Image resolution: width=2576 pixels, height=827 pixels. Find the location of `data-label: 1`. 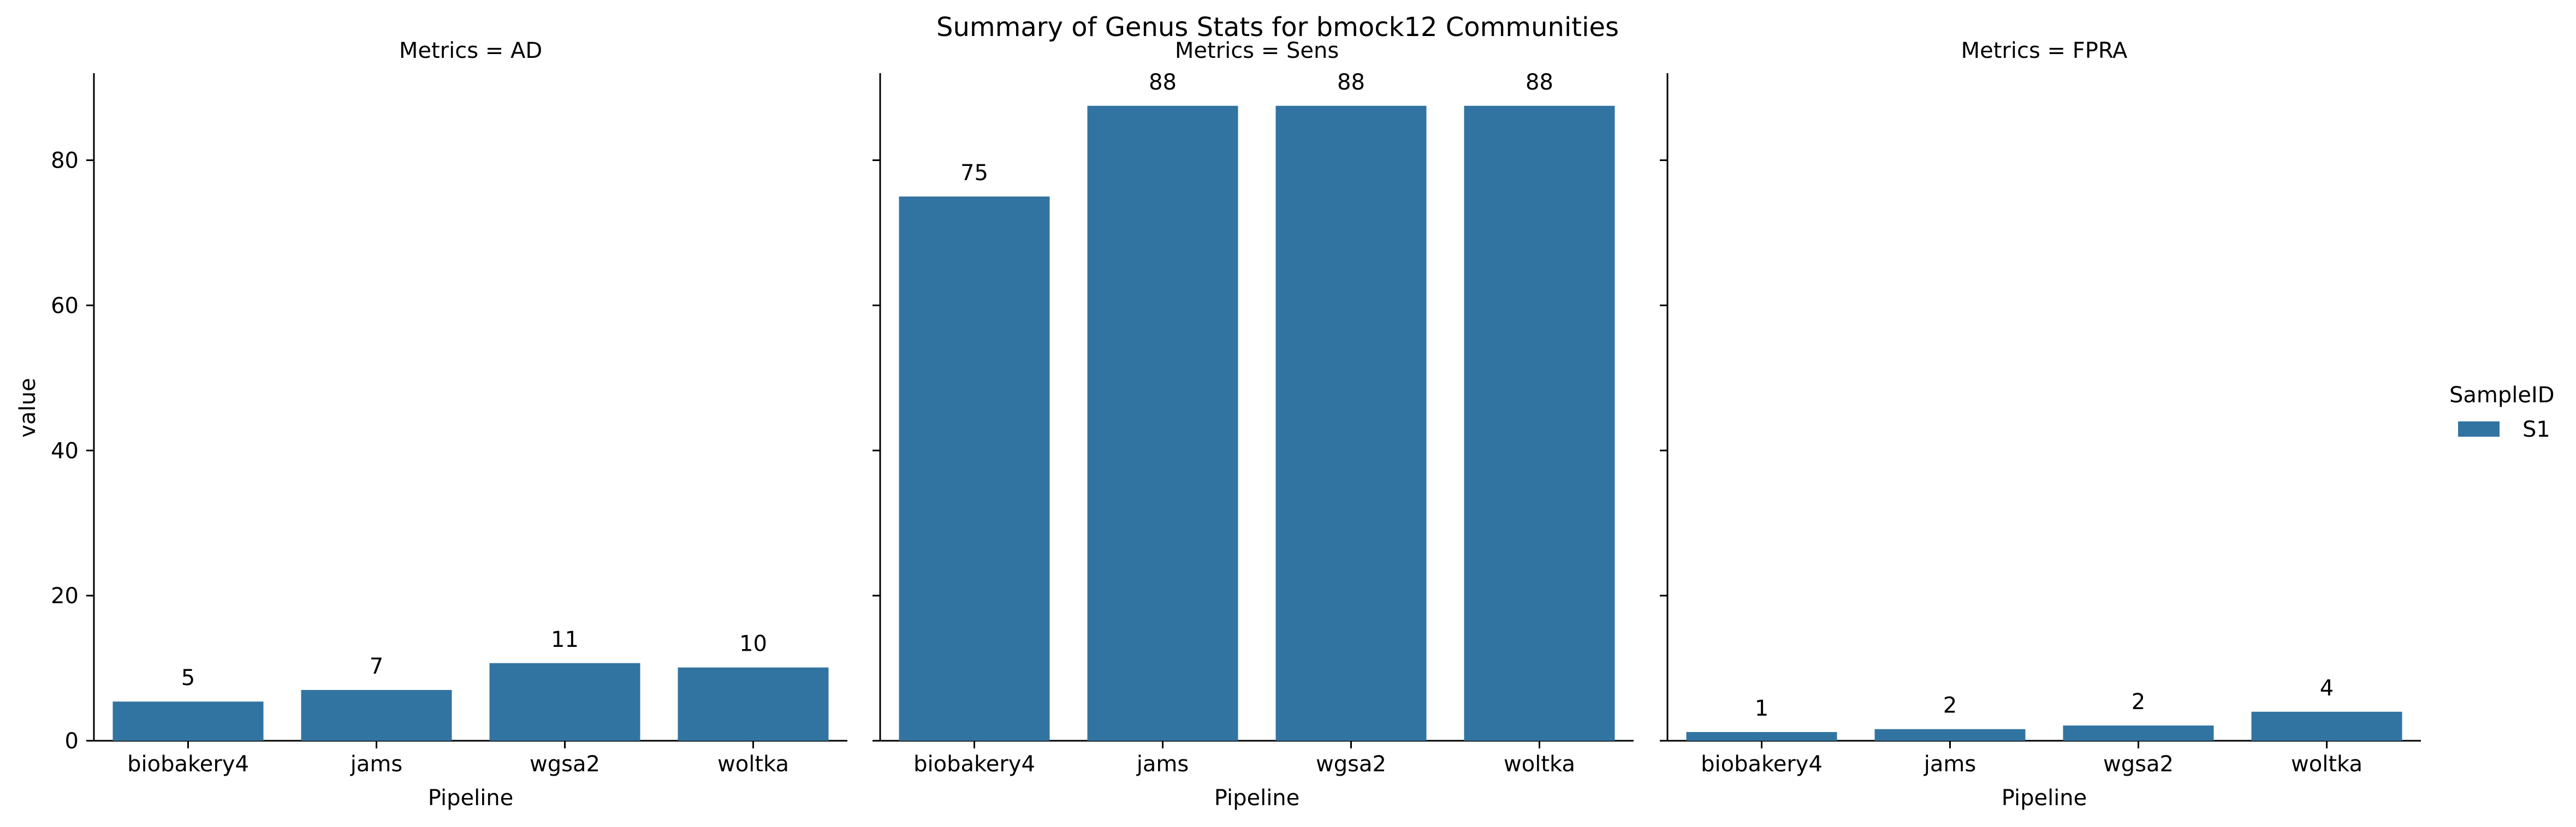

data-label: 1 is located at coordinates (1761, 708).